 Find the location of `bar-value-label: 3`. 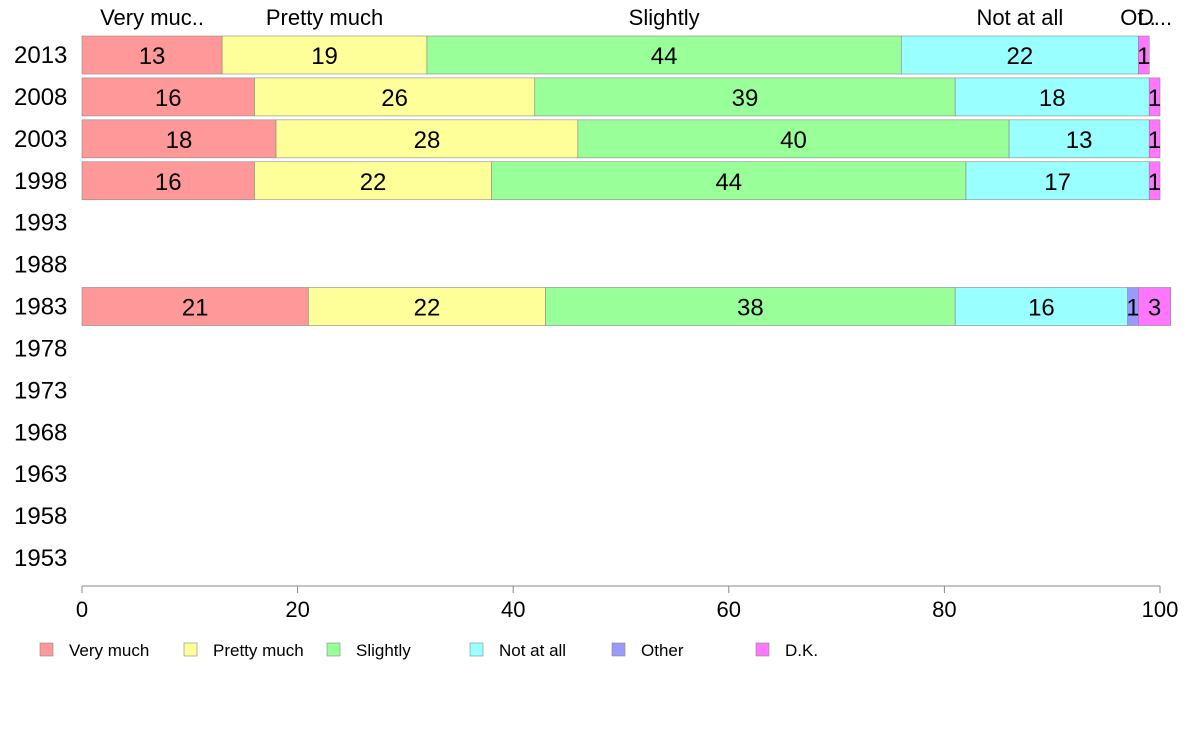

bar-value-label: 3 is located at coordinates (1154, 308).